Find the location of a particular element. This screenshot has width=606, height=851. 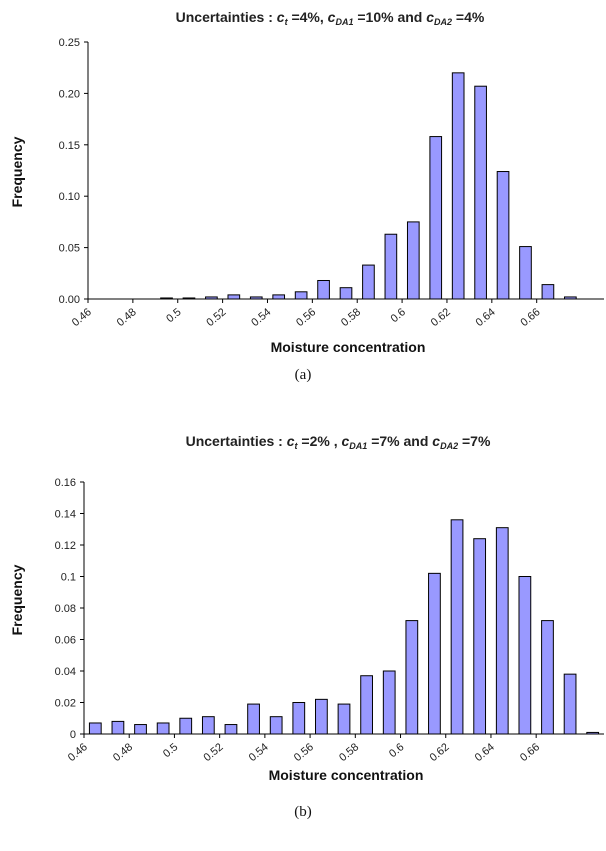

chart-a-x-tick-label: 0.62 is located at coordinates (441, 317).